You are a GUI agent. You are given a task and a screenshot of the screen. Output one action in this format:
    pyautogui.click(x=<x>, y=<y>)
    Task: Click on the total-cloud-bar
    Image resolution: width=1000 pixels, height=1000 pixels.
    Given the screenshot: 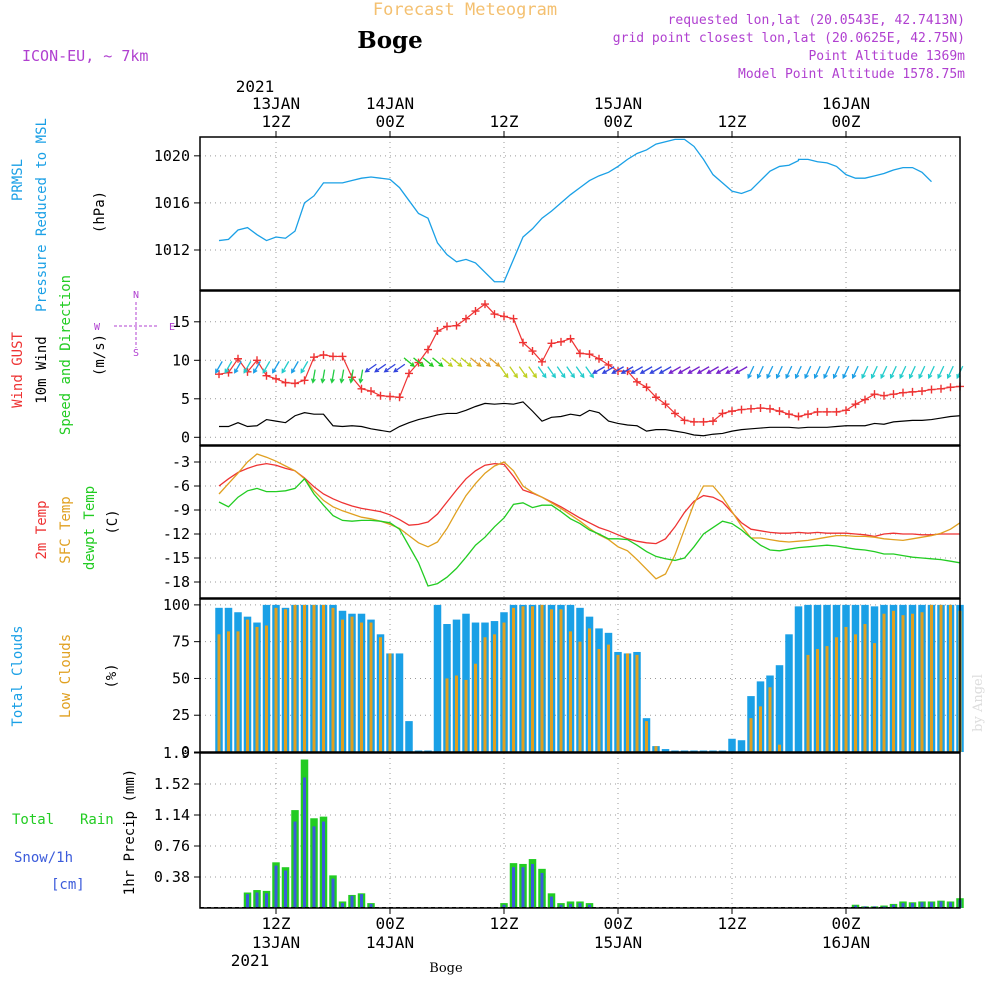 What is the action you would take?
    pyautogui.click(x=665, y=750)
    